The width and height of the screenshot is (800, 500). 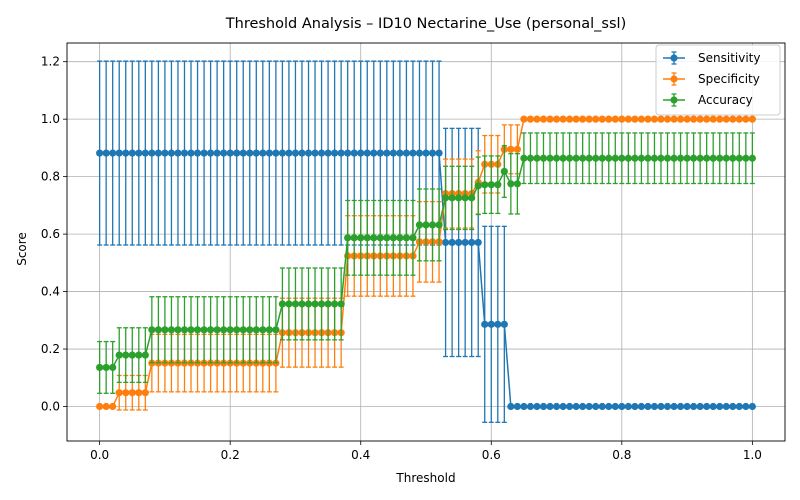 I want to click on y-tick-label: 0.0, so click(x=50, y=407).